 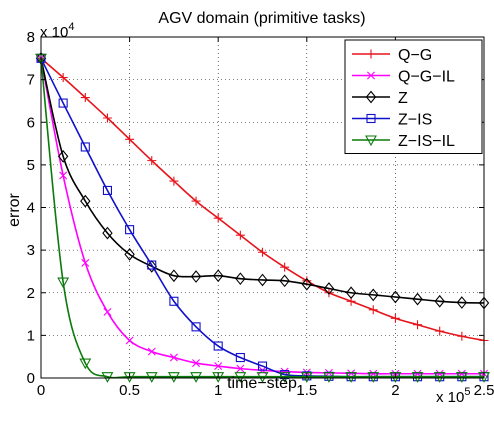 I want to click on x-axis-multiplier: x 105, so click(x=453, y=396).